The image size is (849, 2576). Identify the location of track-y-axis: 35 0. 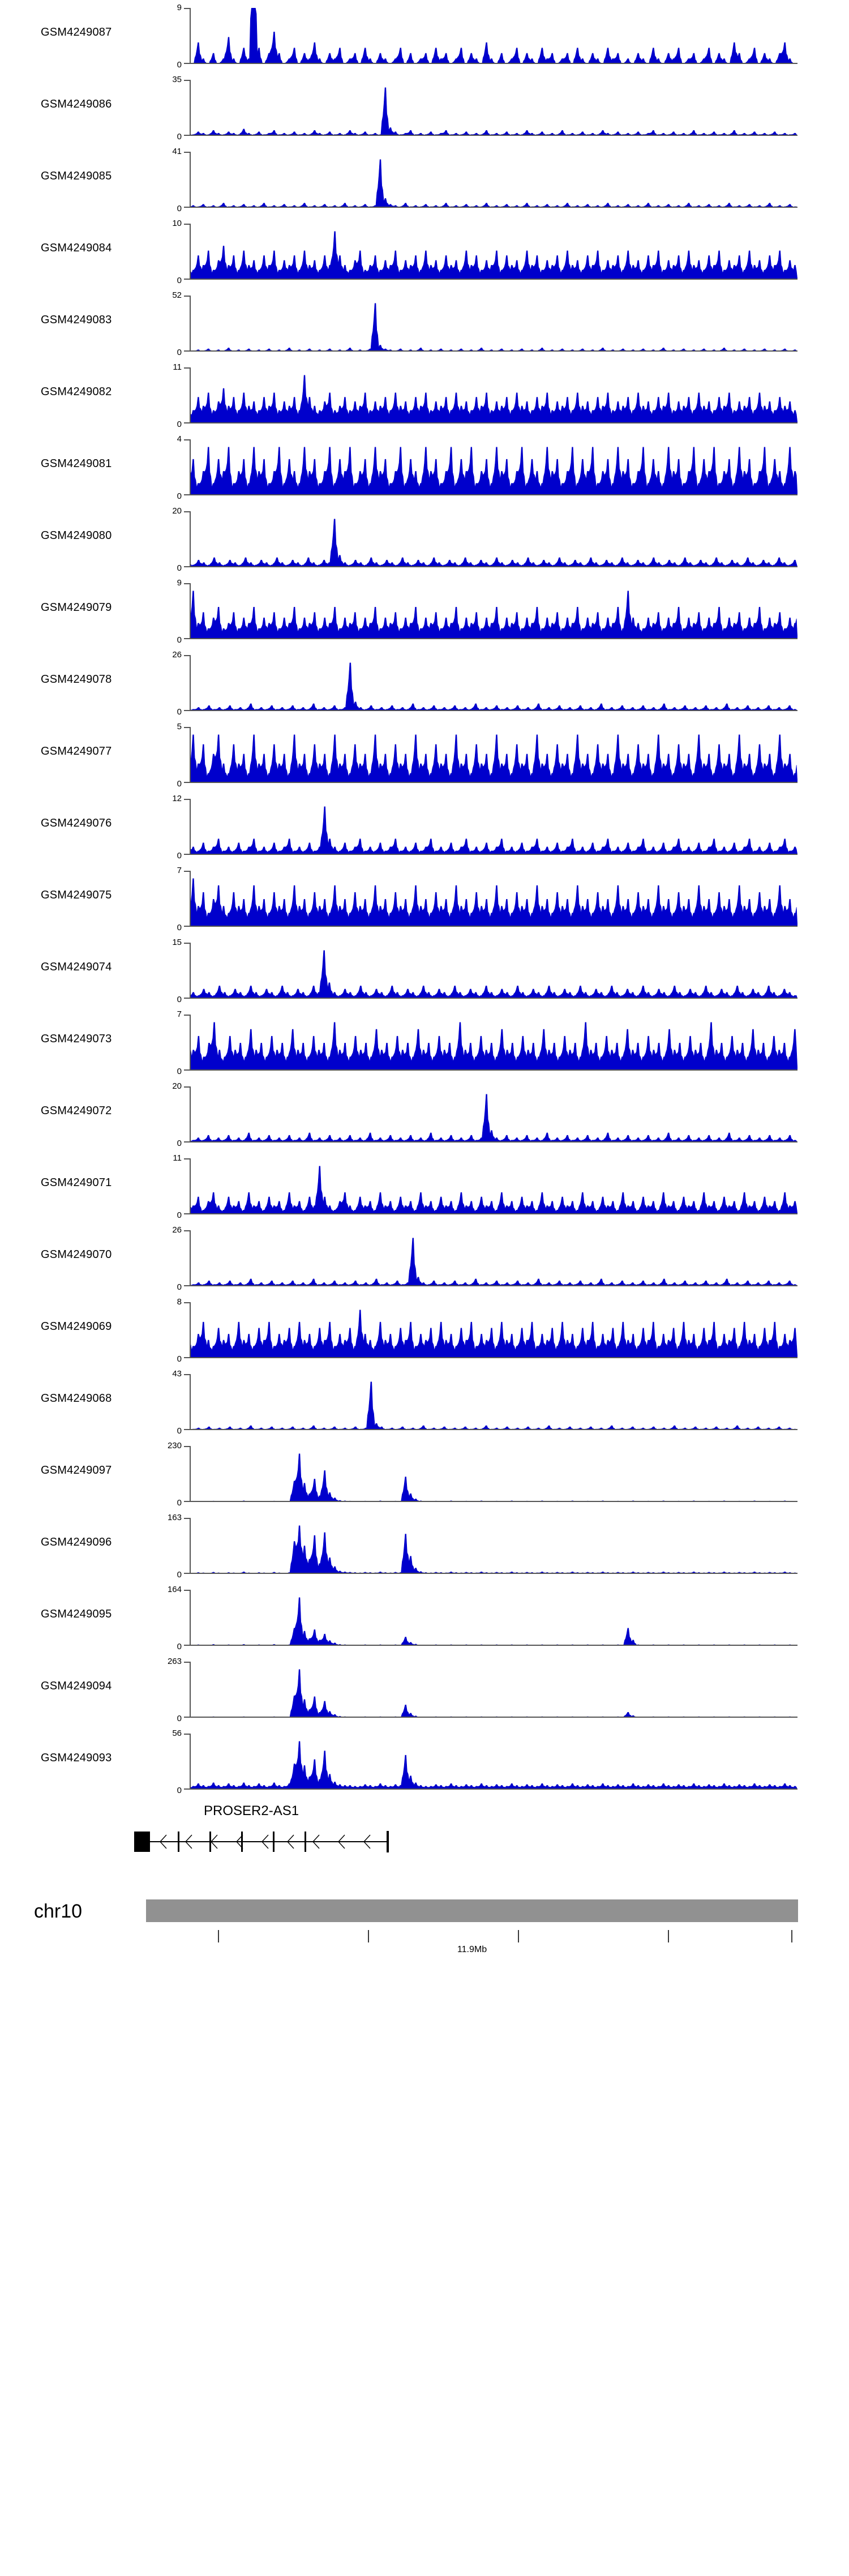
(181, 108).